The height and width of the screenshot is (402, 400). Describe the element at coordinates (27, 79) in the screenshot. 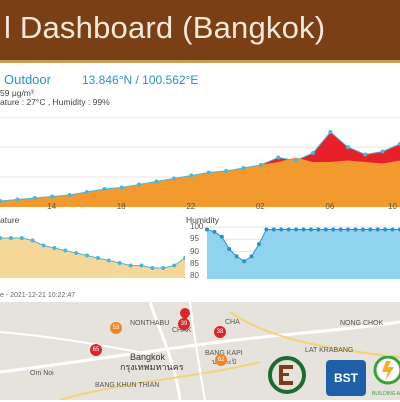

I see `station-name: Outdoor` at that location.